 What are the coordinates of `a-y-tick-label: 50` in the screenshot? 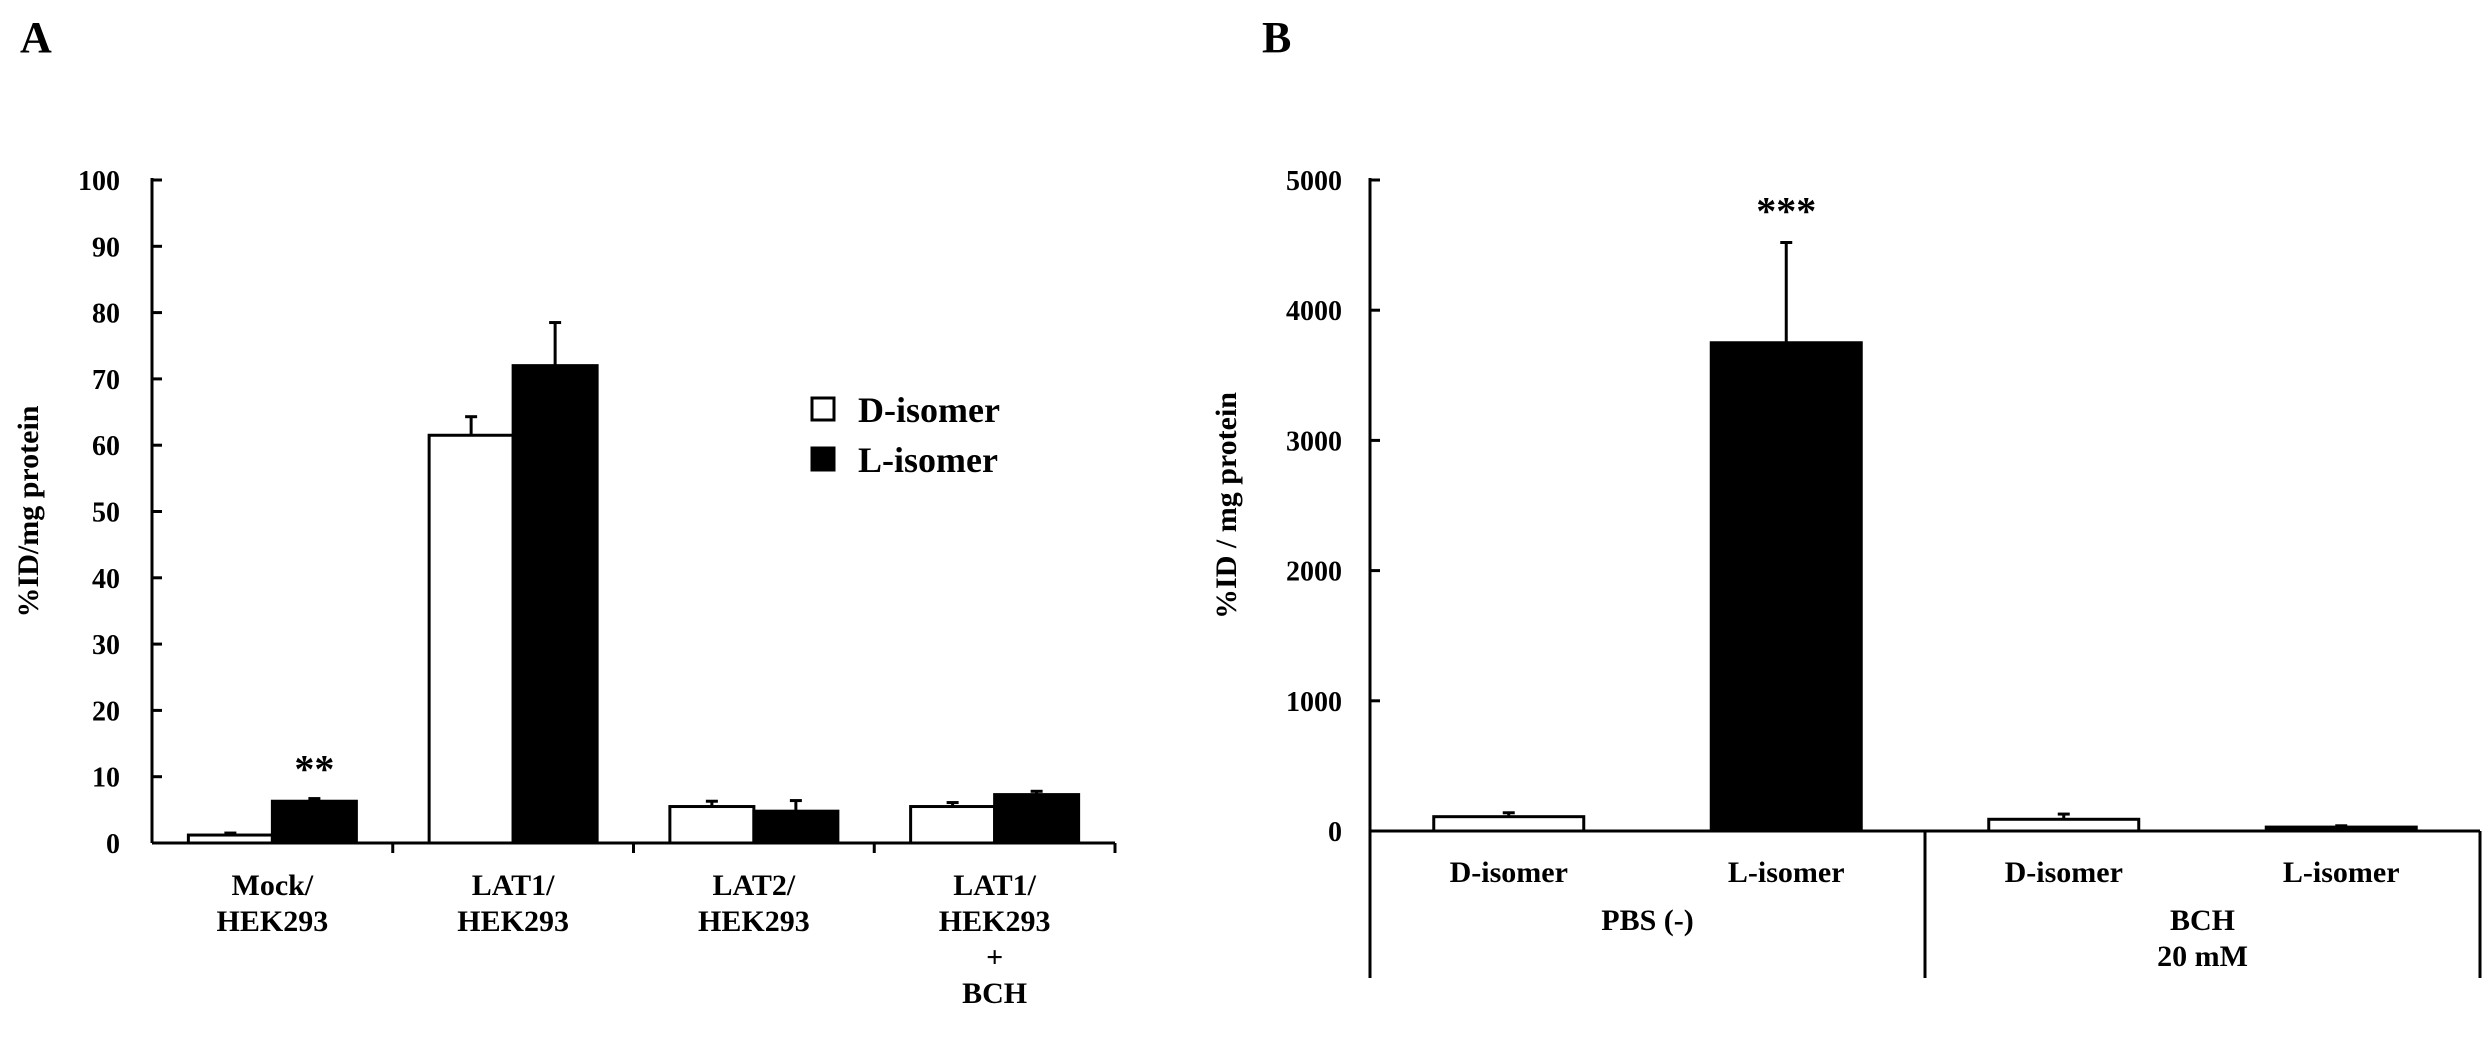 It's located at (106, 513).